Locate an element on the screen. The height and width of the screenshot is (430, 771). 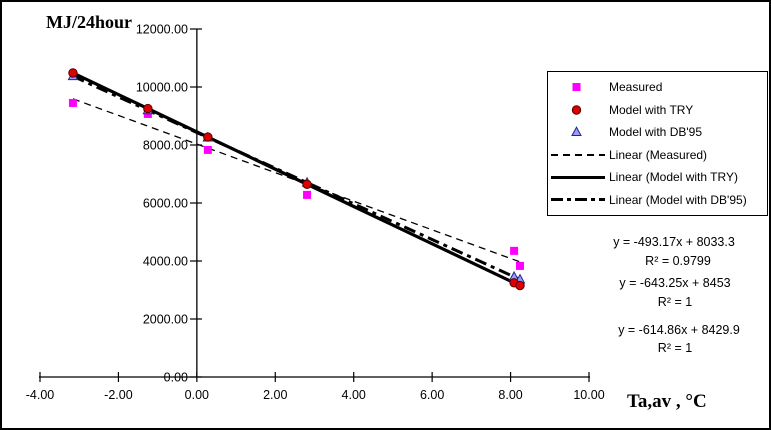
legend-item-linear-model-try: Linear (Model with TRY) is located at coordinates (657, 177).